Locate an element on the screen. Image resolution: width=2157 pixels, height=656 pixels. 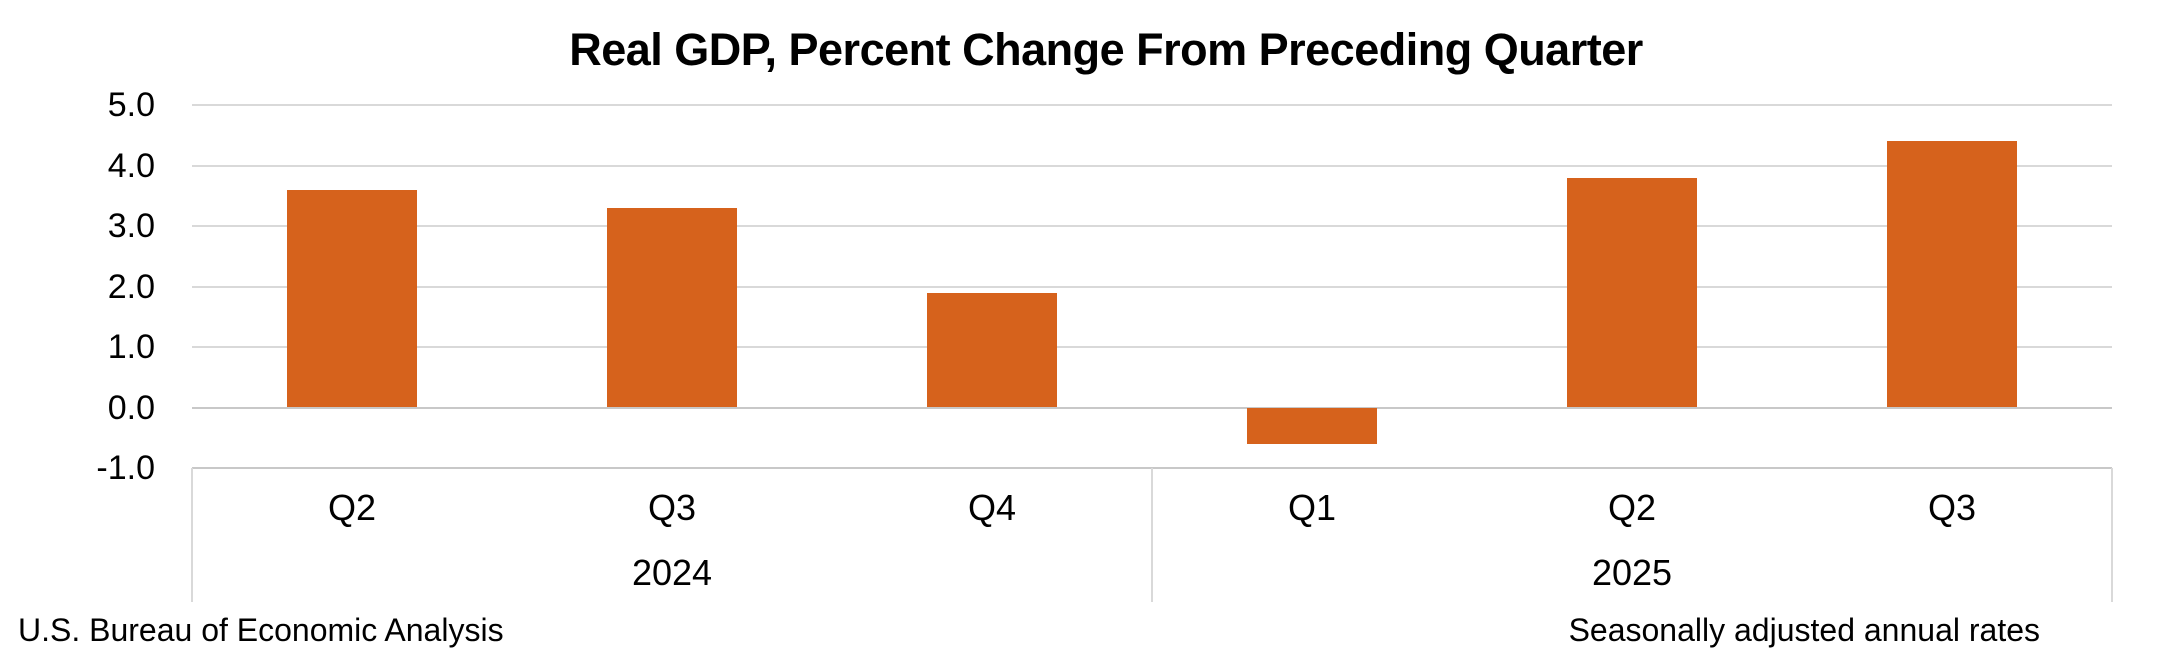
bar-q2-2025 is located at coordinates (1632, 292).